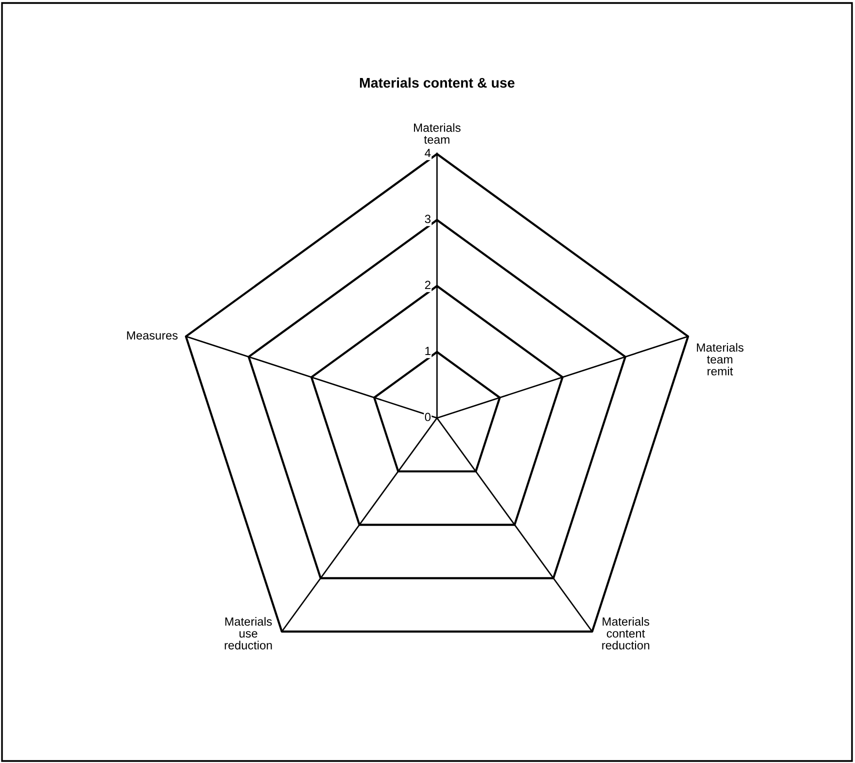 The height and width of the screenshot is (763, 855). What do you see at coordinates (427, 417) in the screenshot?
I see `y-tick-label: 0` at bounding box center [427, 417].